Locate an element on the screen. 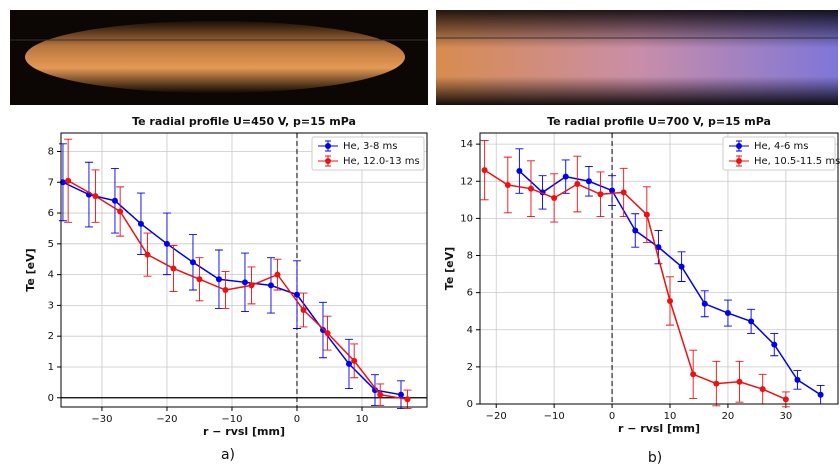  x-tick-label: 10 is located at coordinates (362, 419).